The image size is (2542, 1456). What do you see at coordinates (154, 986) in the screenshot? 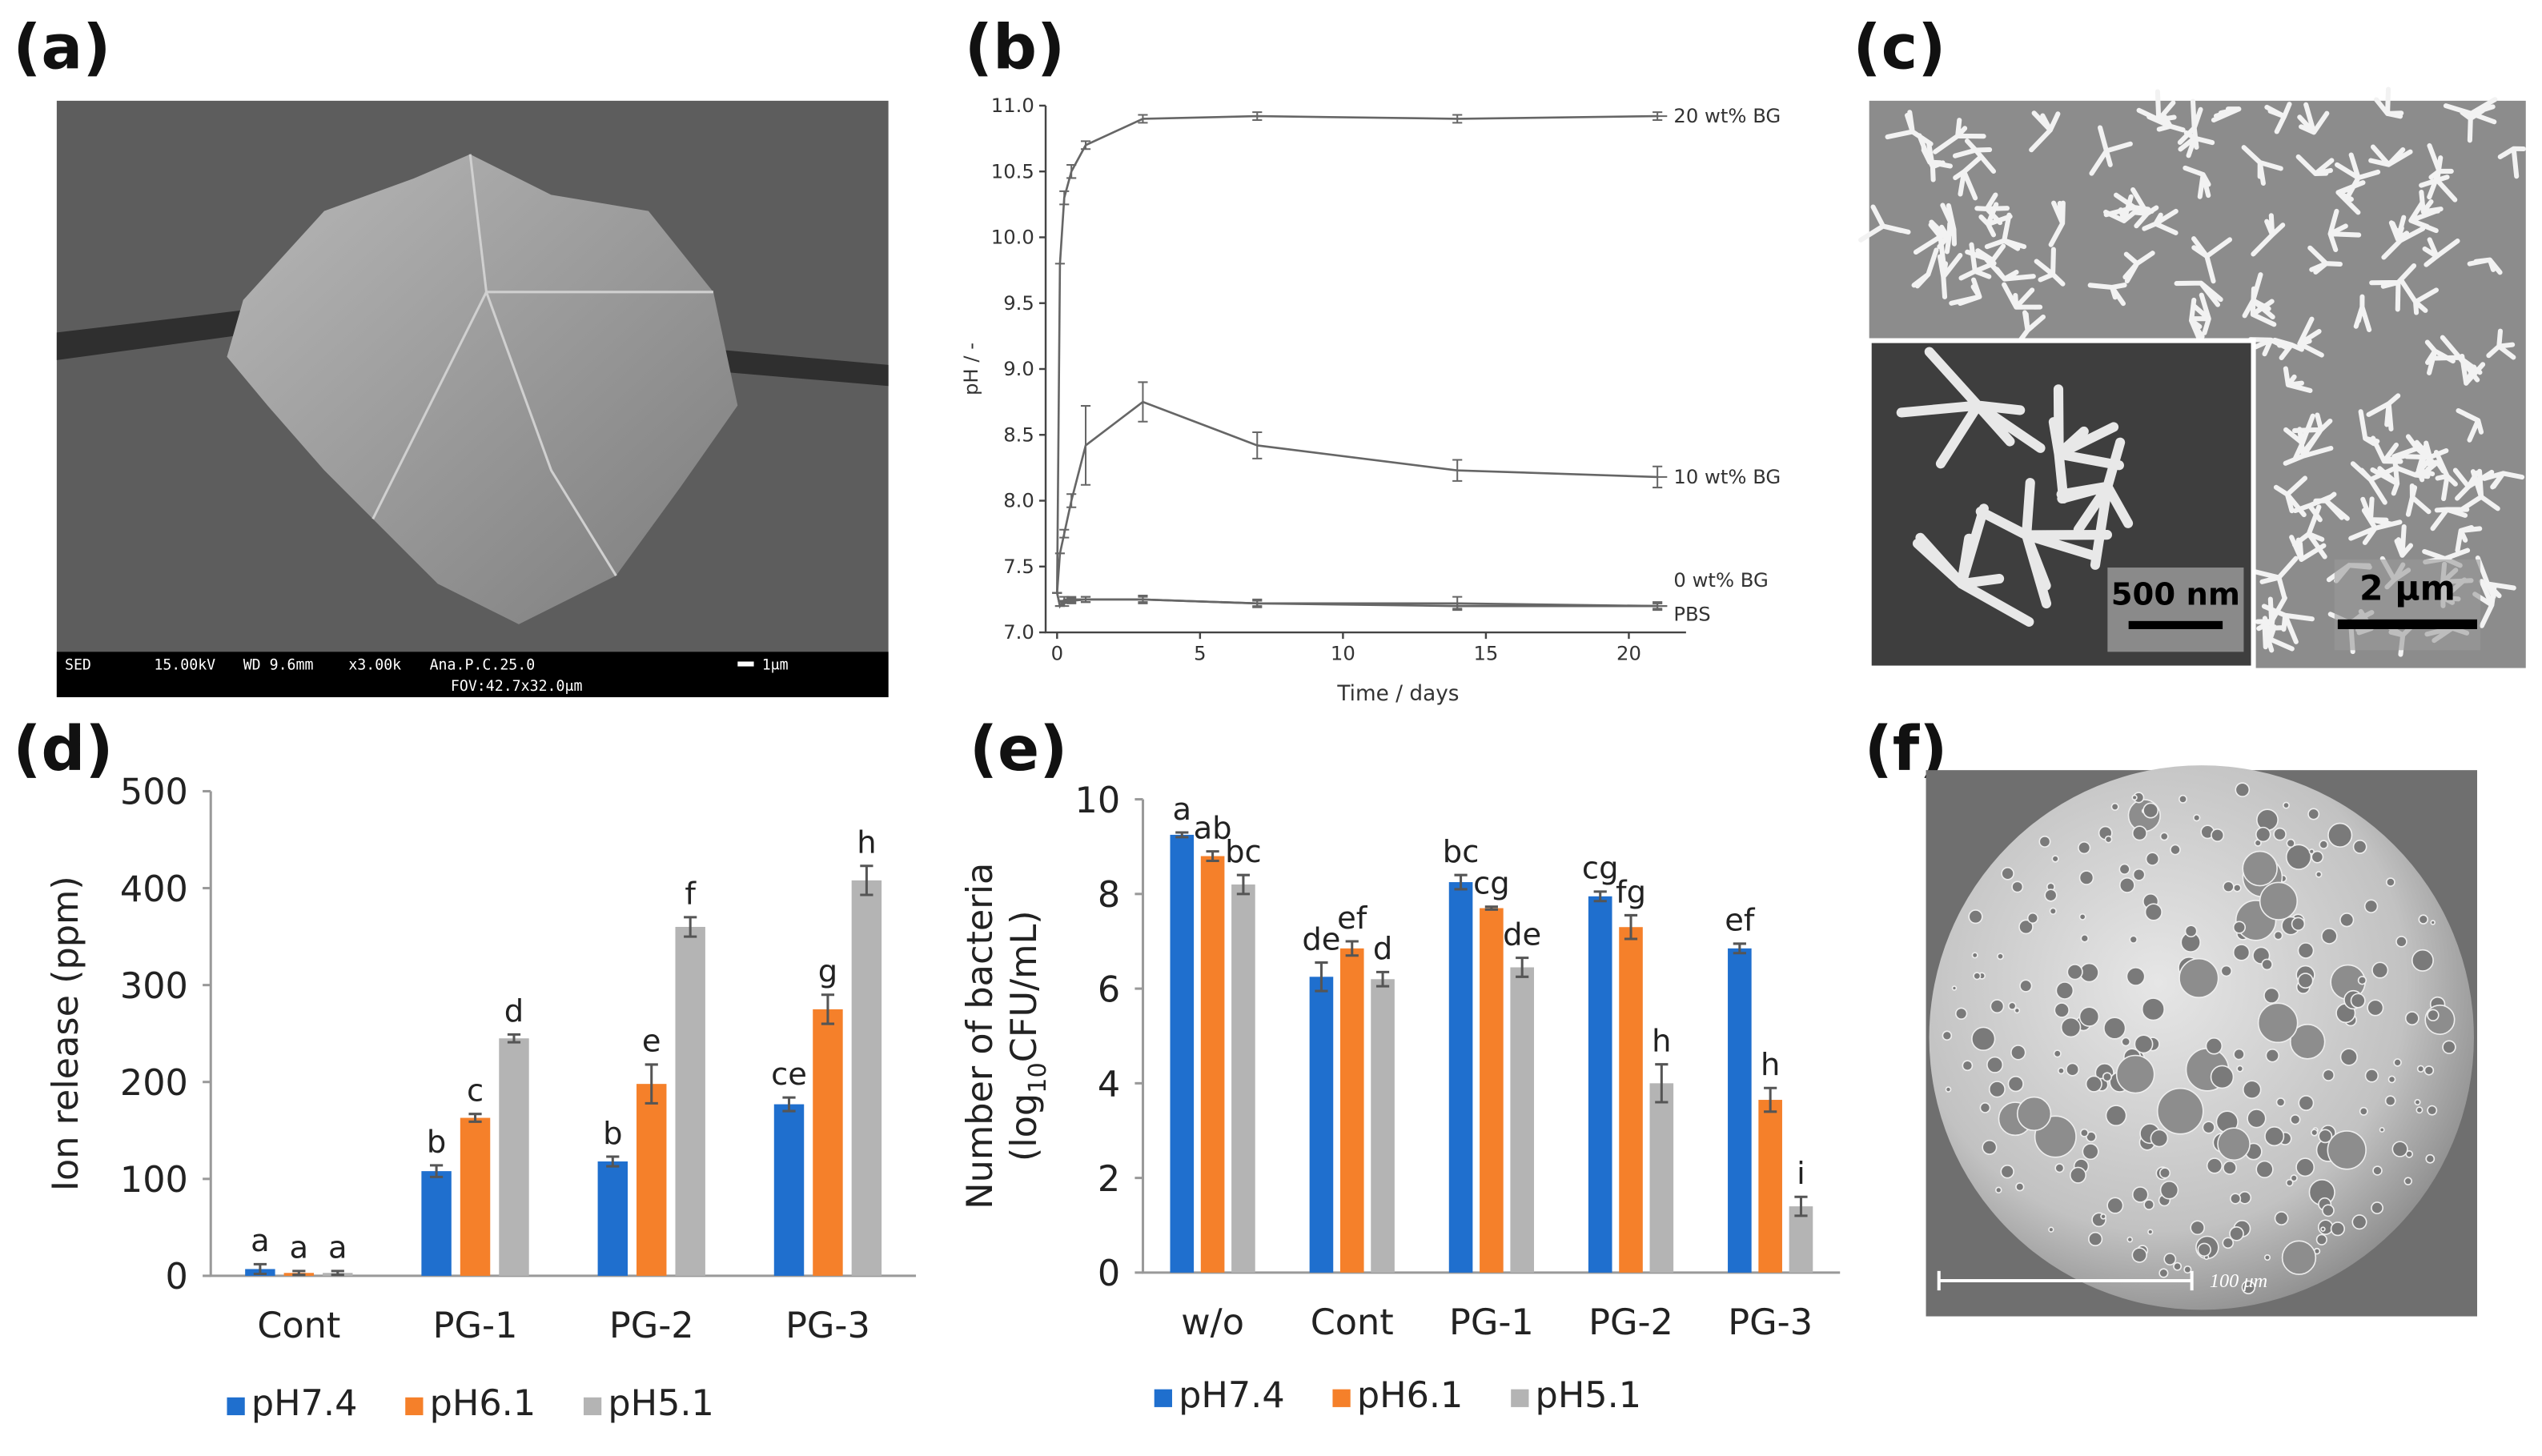
I see `y-tick-label: 300` at bounding box center [154, 986].